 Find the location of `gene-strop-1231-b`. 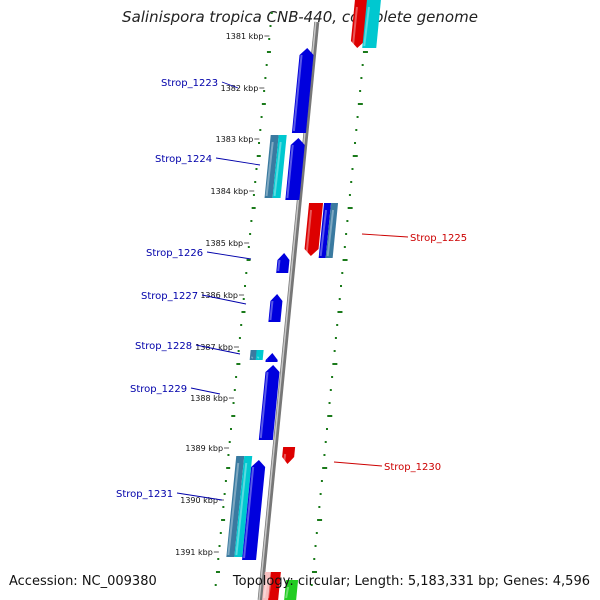

gene-strop-1231-b is located at coordinates (243, 506).